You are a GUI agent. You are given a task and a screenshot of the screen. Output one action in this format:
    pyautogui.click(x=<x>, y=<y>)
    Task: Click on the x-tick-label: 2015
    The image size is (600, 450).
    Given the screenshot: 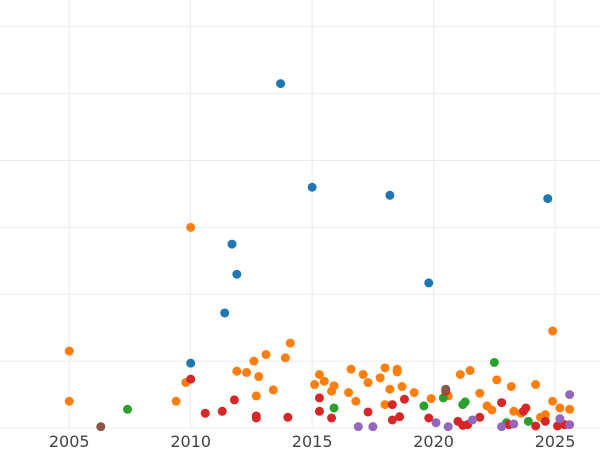 What is the action you would take?
    pyautogui.click(x=312, y=441)
    